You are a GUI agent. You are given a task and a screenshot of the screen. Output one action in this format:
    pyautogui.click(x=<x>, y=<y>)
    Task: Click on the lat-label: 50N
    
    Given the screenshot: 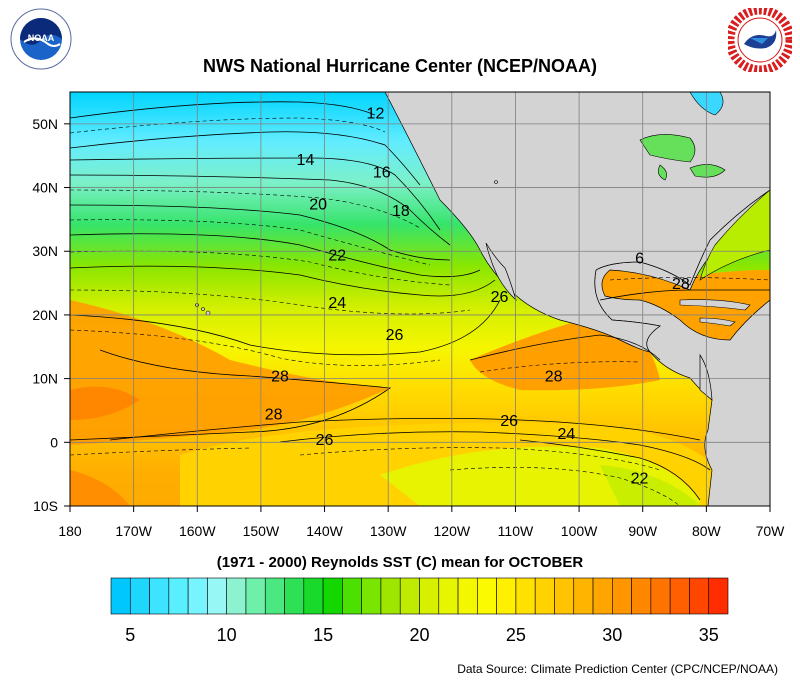 What is the action you would take?
    pyautogui.click(x=45, y=124)
    